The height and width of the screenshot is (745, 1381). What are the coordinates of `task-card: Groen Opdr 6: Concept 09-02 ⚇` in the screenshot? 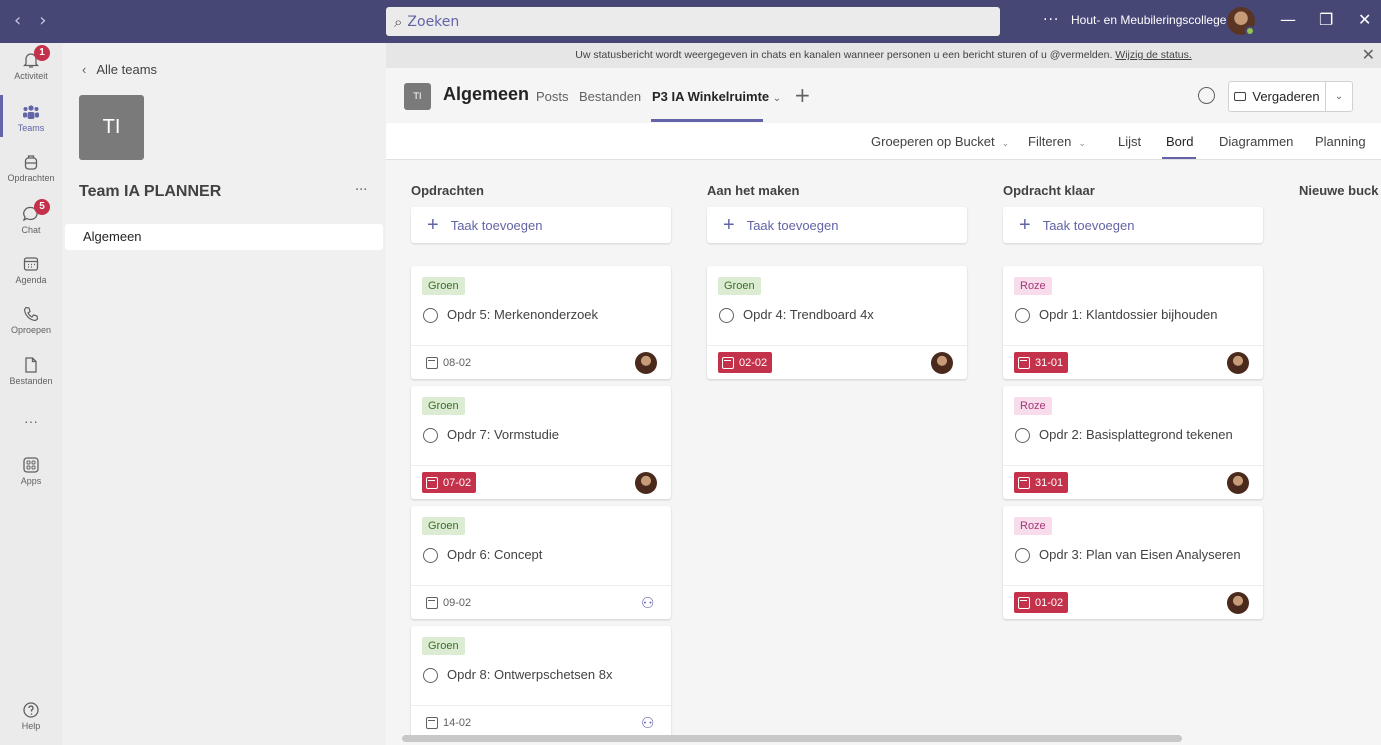 It's located at (541, 562).